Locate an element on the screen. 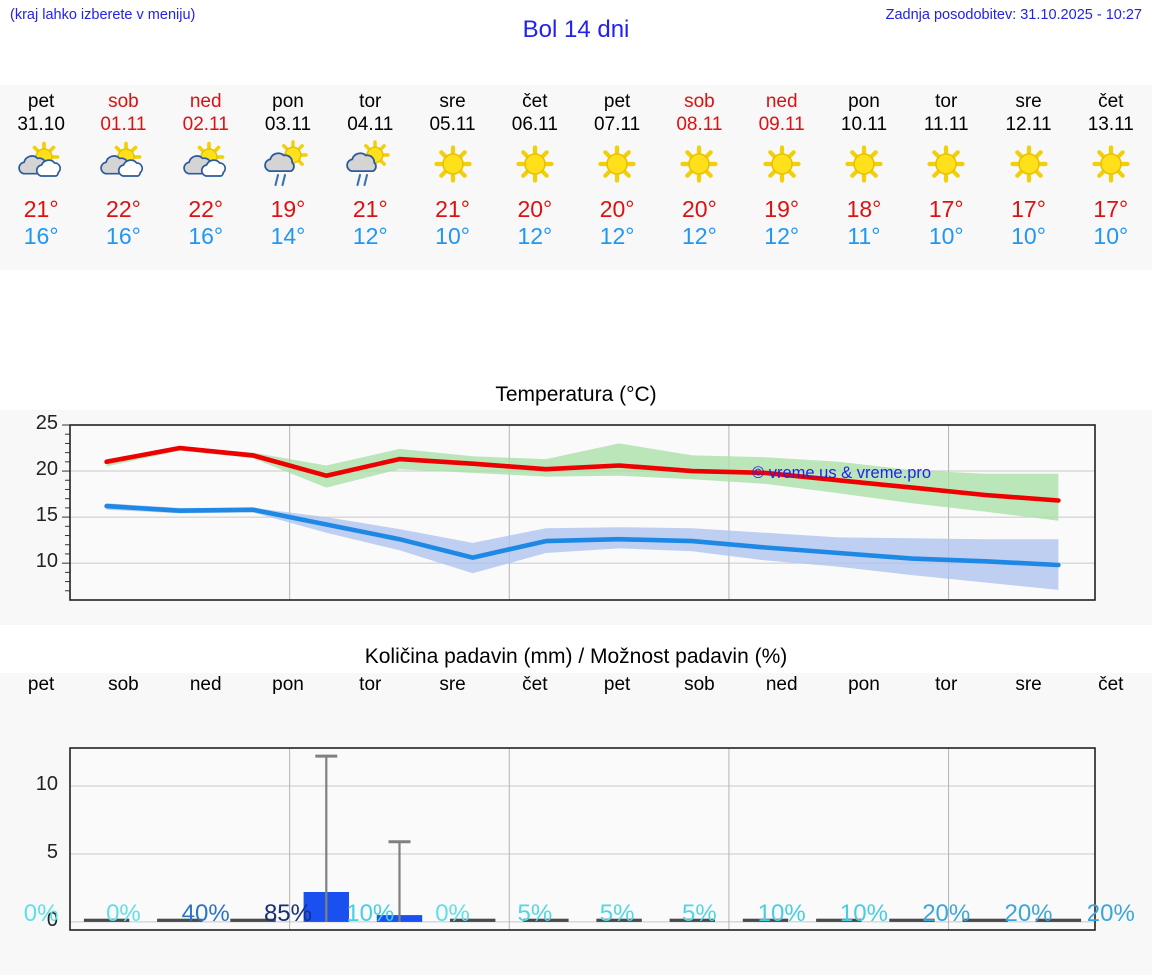 This screenshot has width=1152, height=975. precipitation-day-label: pet is located at coordinates (41, 684).